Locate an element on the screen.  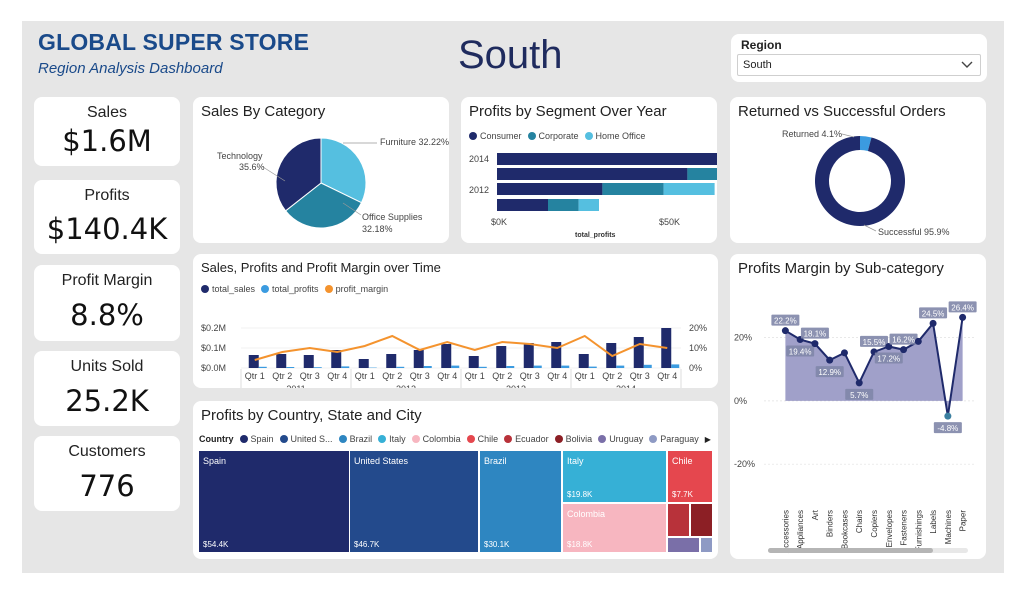
donut-slice-successful is located at coordinates (860, 181).